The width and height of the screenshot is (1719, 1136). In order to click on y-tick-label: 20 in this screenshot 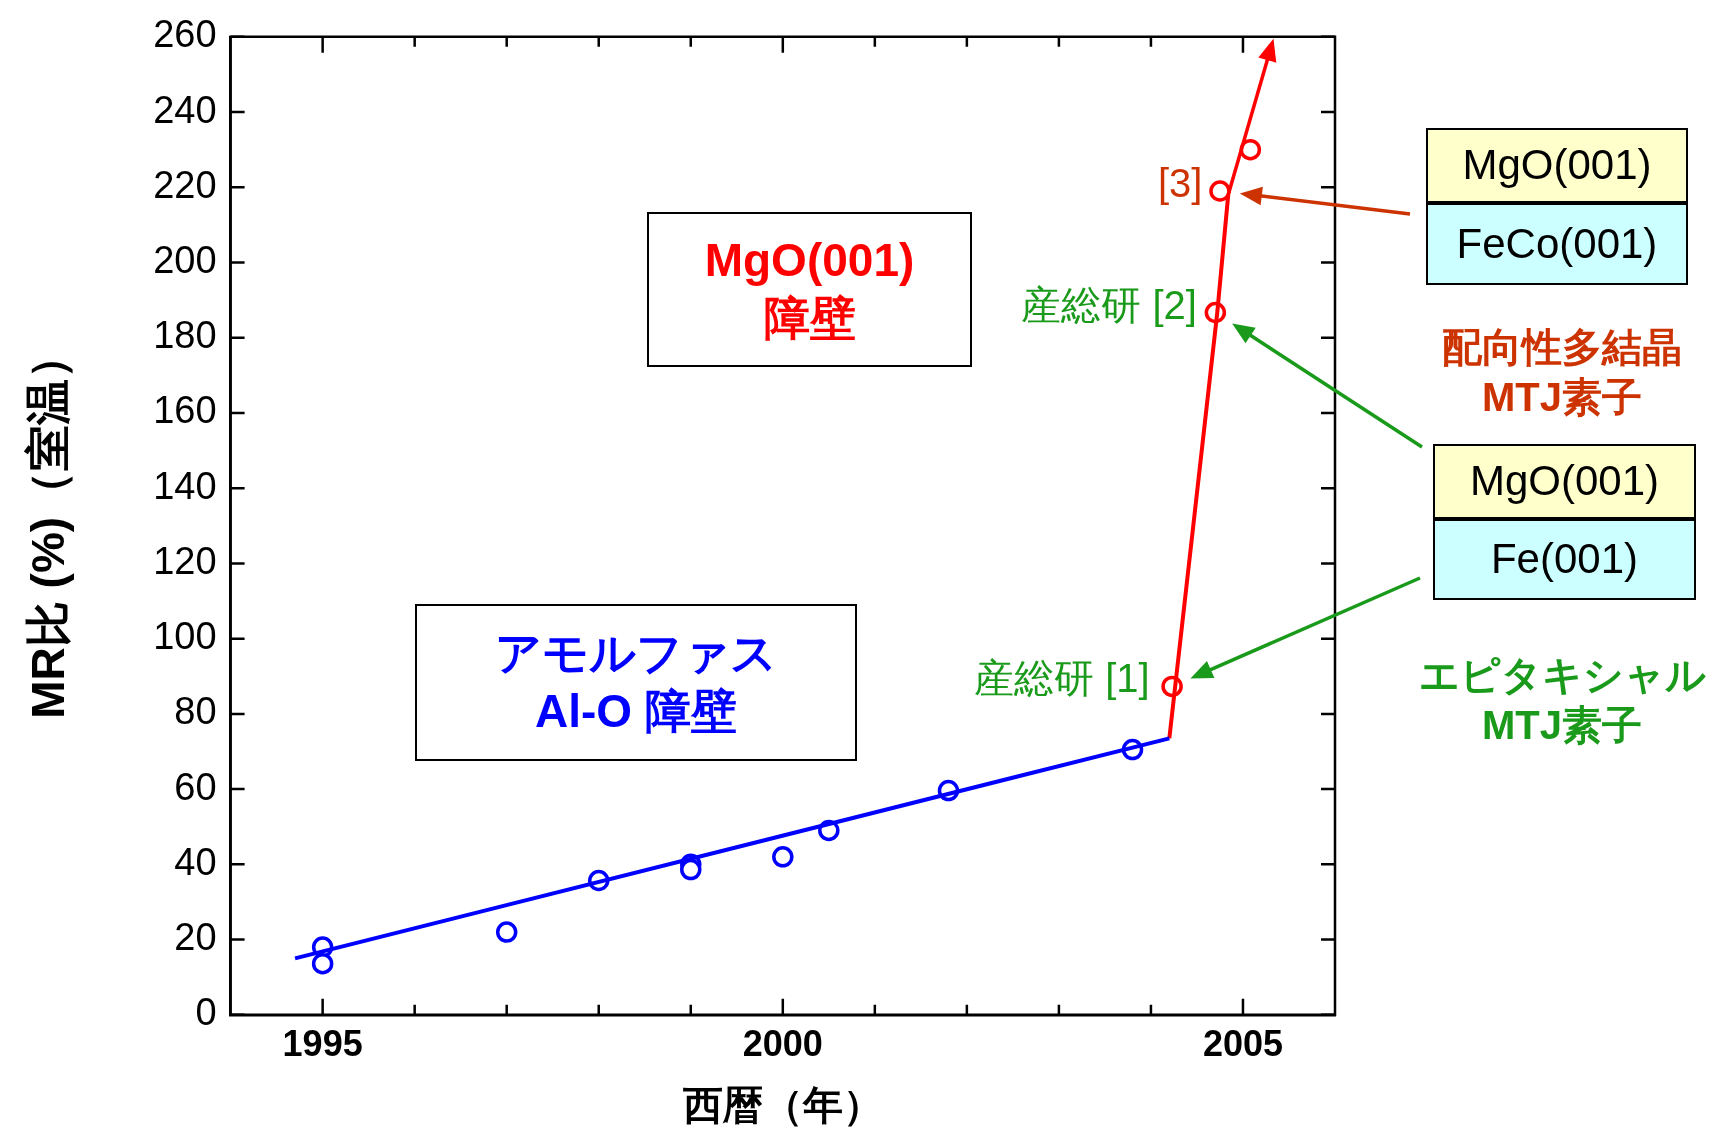, I will do `click(195, 937)`.